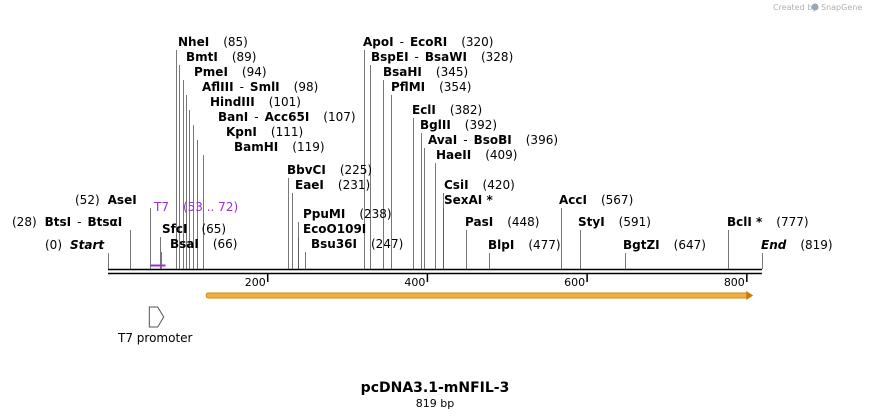 The width and height of the screenshot is (870, 419). Describe the element at coordinates (53, 245) in the screenshot. I see `site-position: (0)` at that location.